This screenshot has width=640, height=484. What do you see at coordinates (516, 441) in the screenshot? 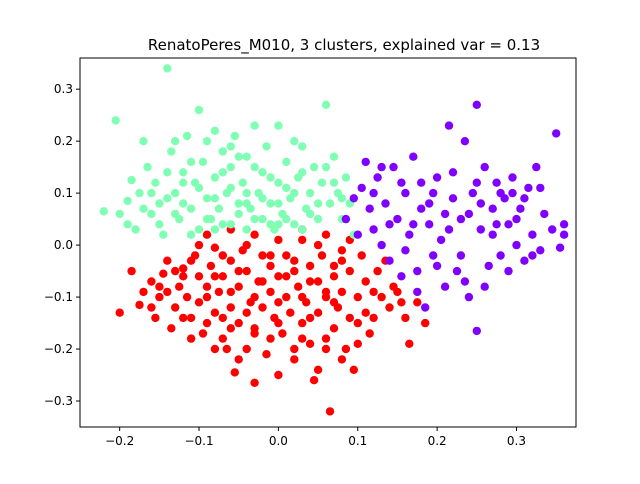
I see `x-tick-label: 0.3` at bounding box center [516, 441].